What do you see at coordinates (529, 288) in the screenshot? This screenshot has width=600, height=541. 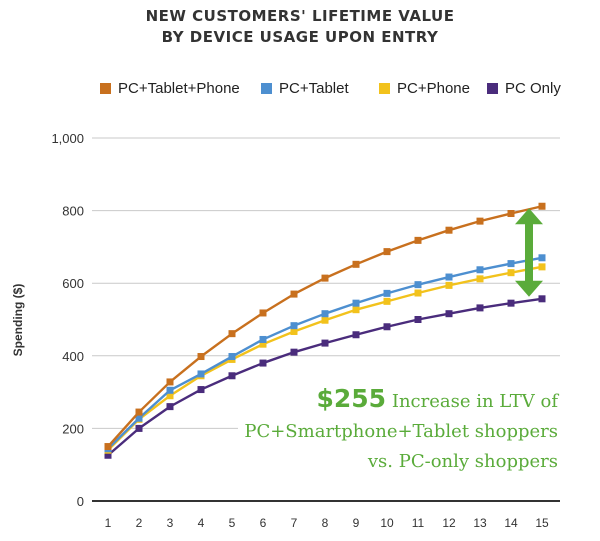 I see `arrow-head-down` at bounding box center [529, 288].